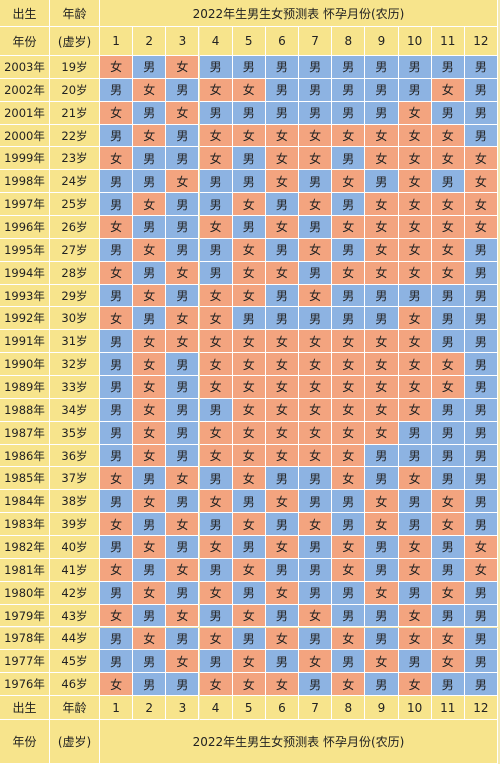 Image resolution: width=500 pixels, height=764 pixels. What do you see at coordinates (25, 456) in the screenshot?
I see `birth-year: 1986年` at bounding box center [25, 456].